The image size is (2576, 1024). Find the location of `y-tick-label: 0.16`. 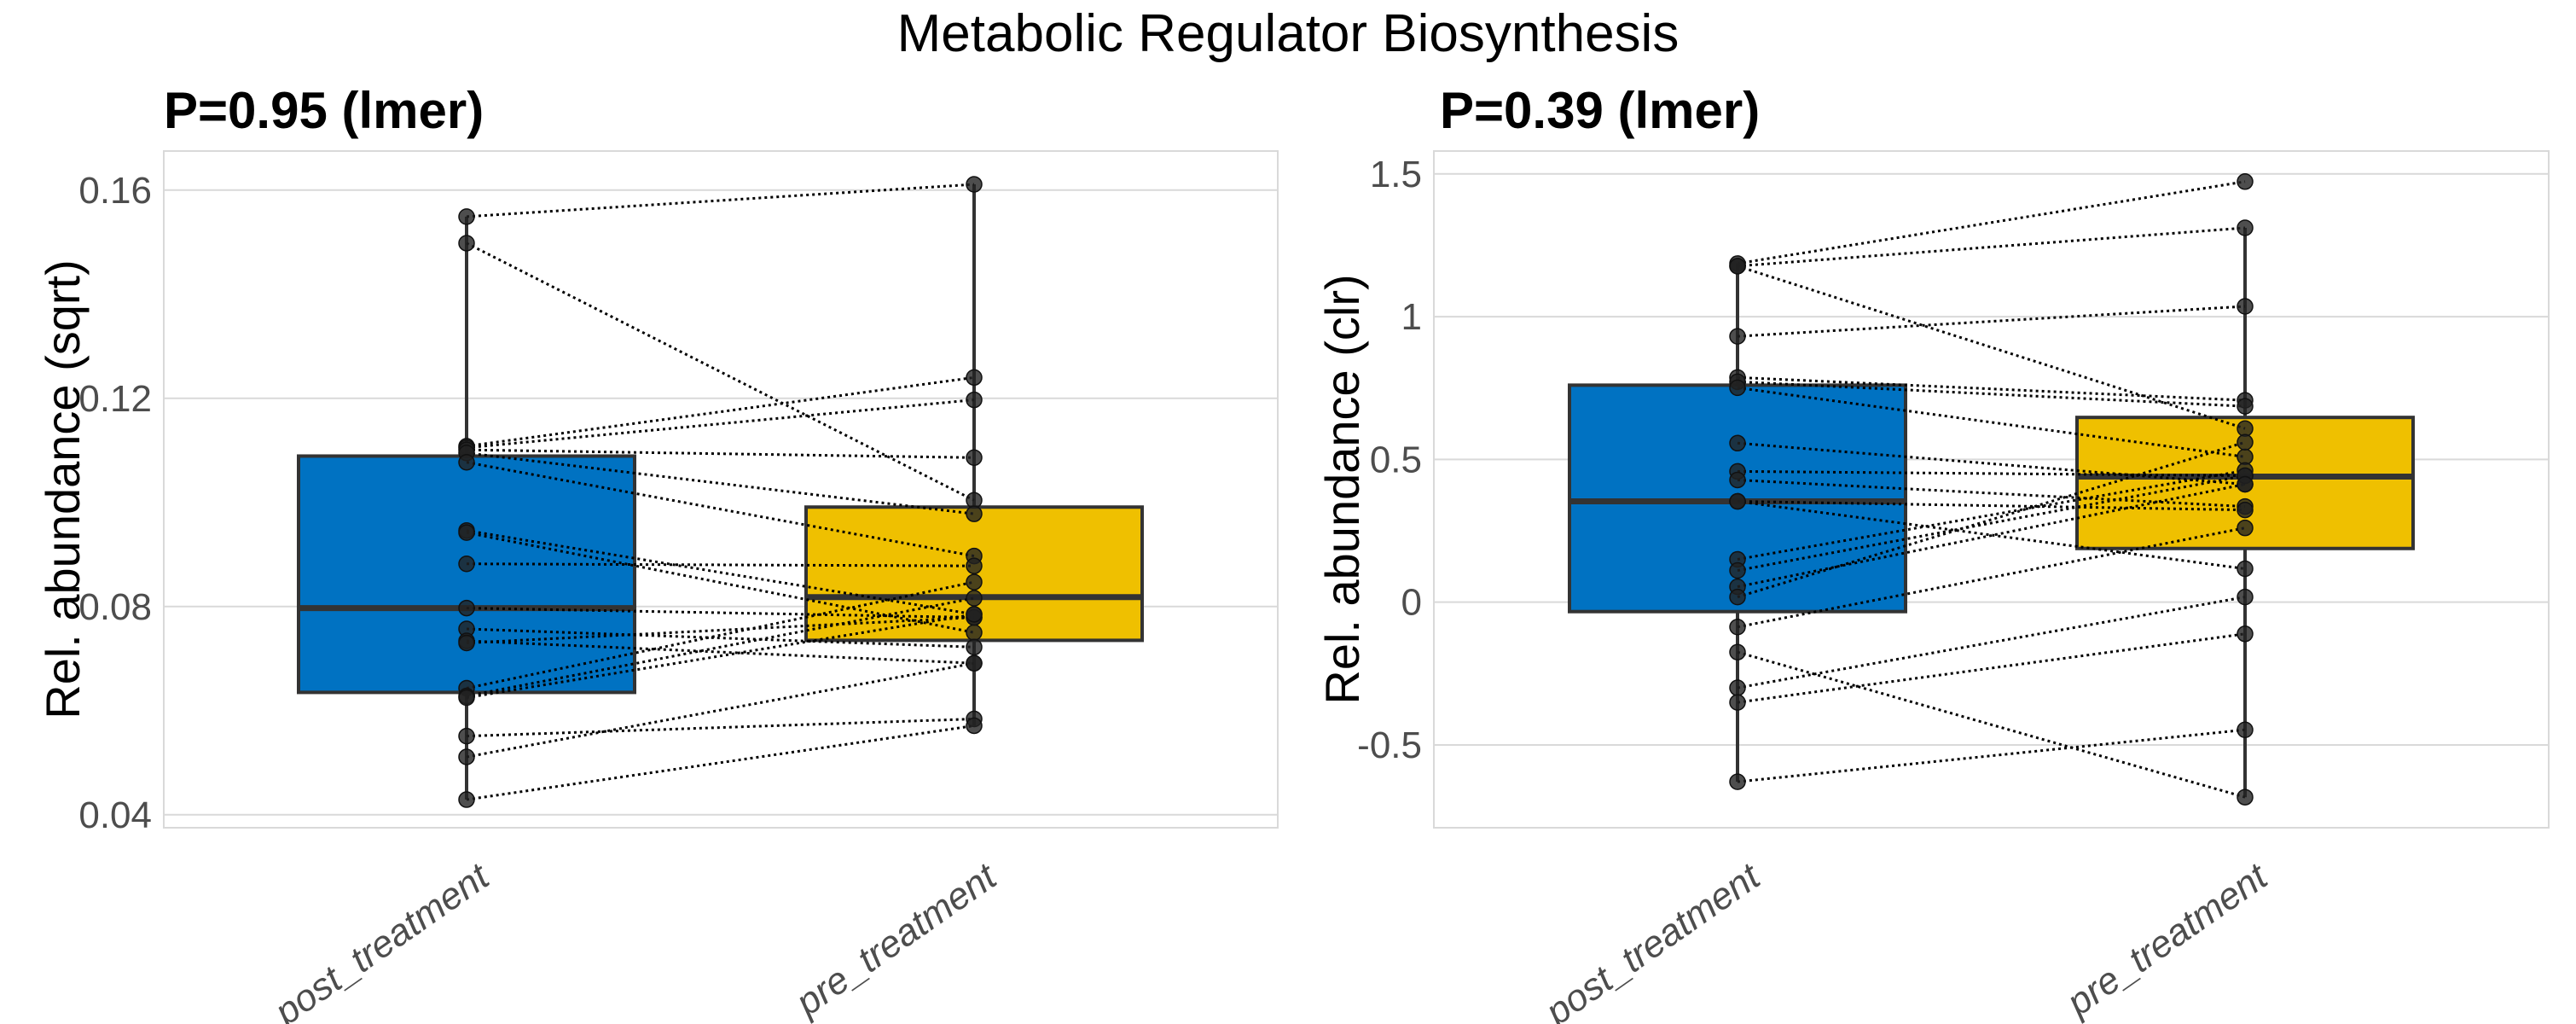

y-tick-label: 0.16 is located at coordinates (115, 191).